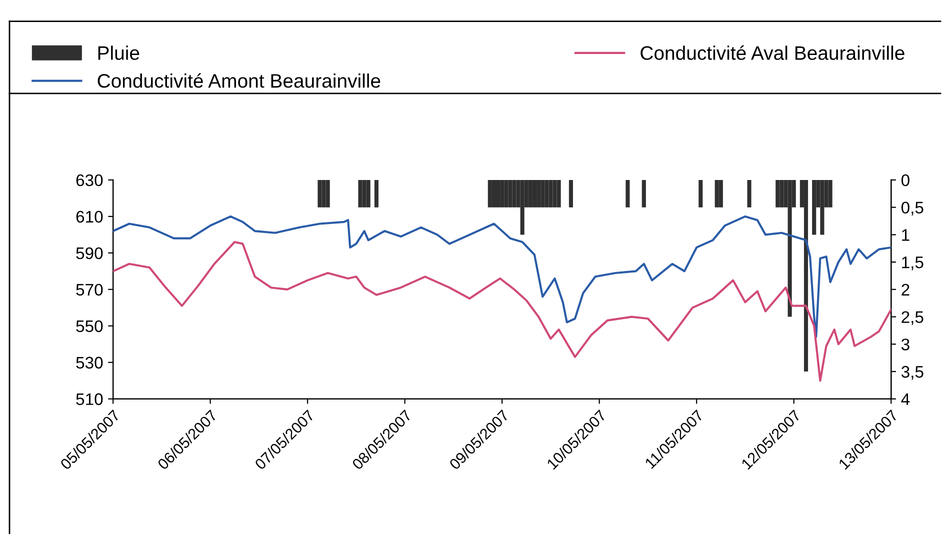  I want to click on y2-tick-label: 4, so click(905, 399).